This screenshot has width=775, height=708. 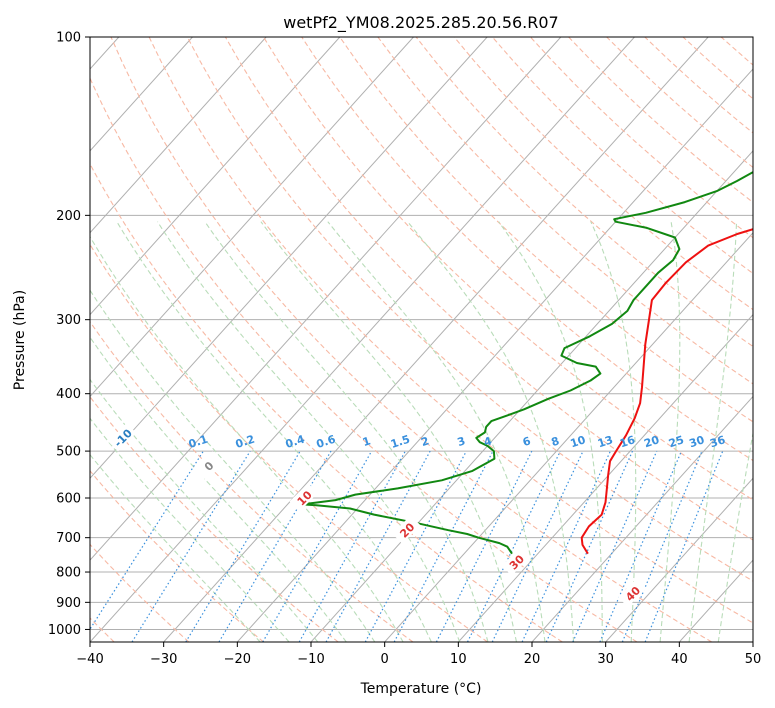 What do you see at coordinates (385, 659) in the screenshot?
I see `x-tick-label: 0` at bounding box center [385, 659].